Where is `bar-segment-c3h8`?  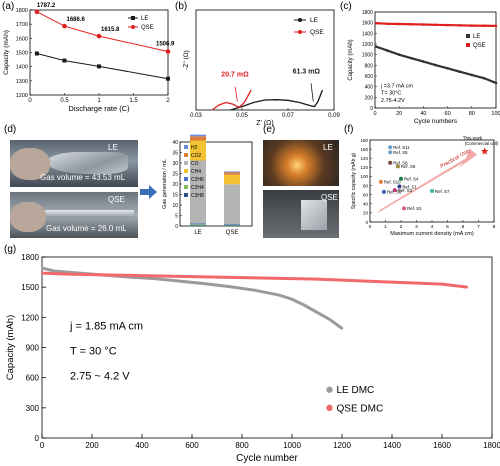 bar-segment-c3h8 is located at coordinates (198, 225).